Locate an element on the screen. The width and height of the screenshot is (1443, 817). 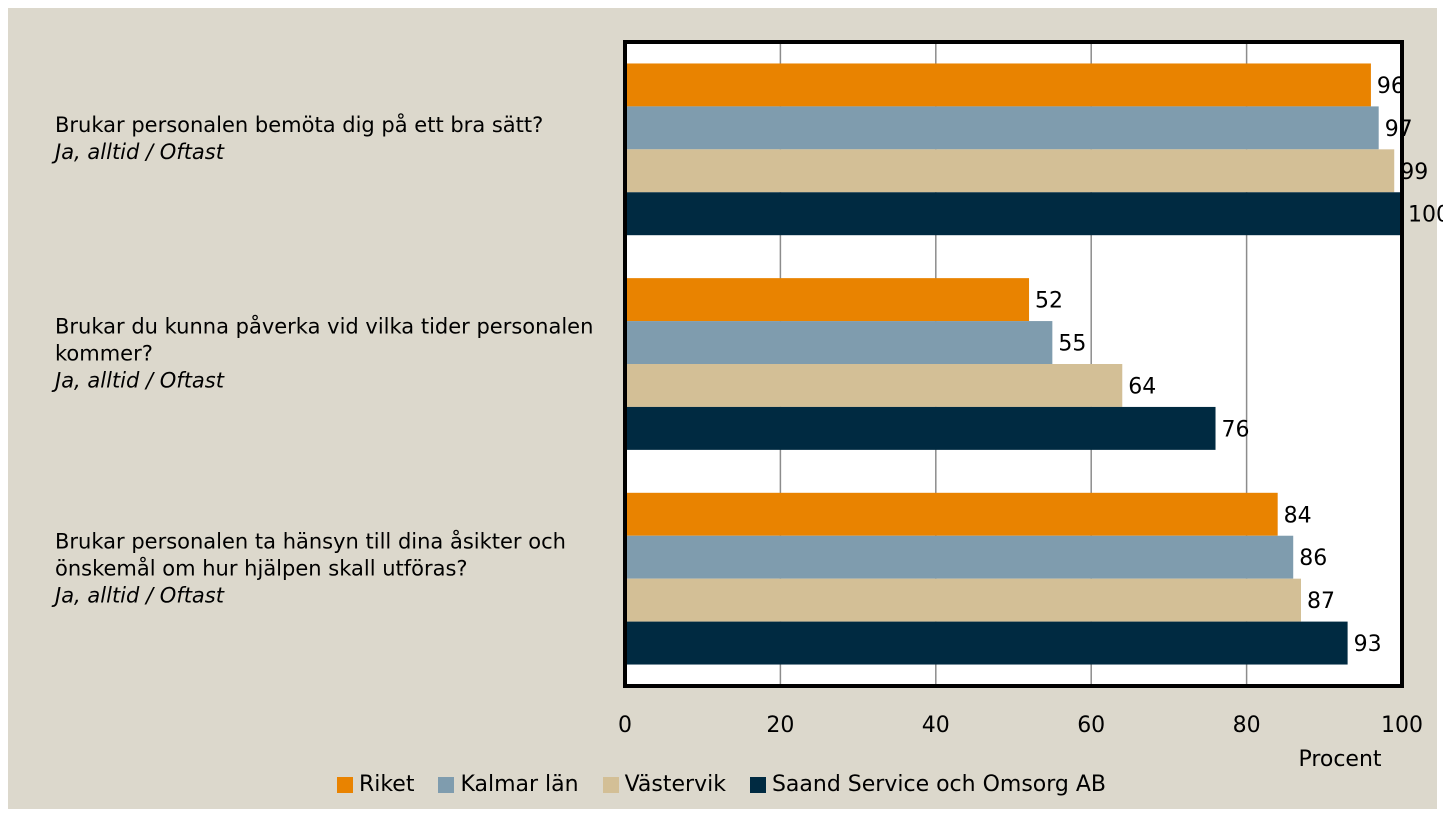
value-label: 64 is located at coordinates (1142, 386).